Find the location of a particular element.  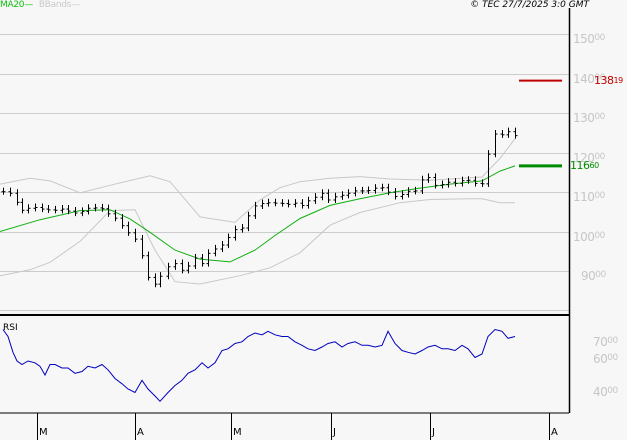

legend-ma20: MA20— is located at coordinates (16, 5).